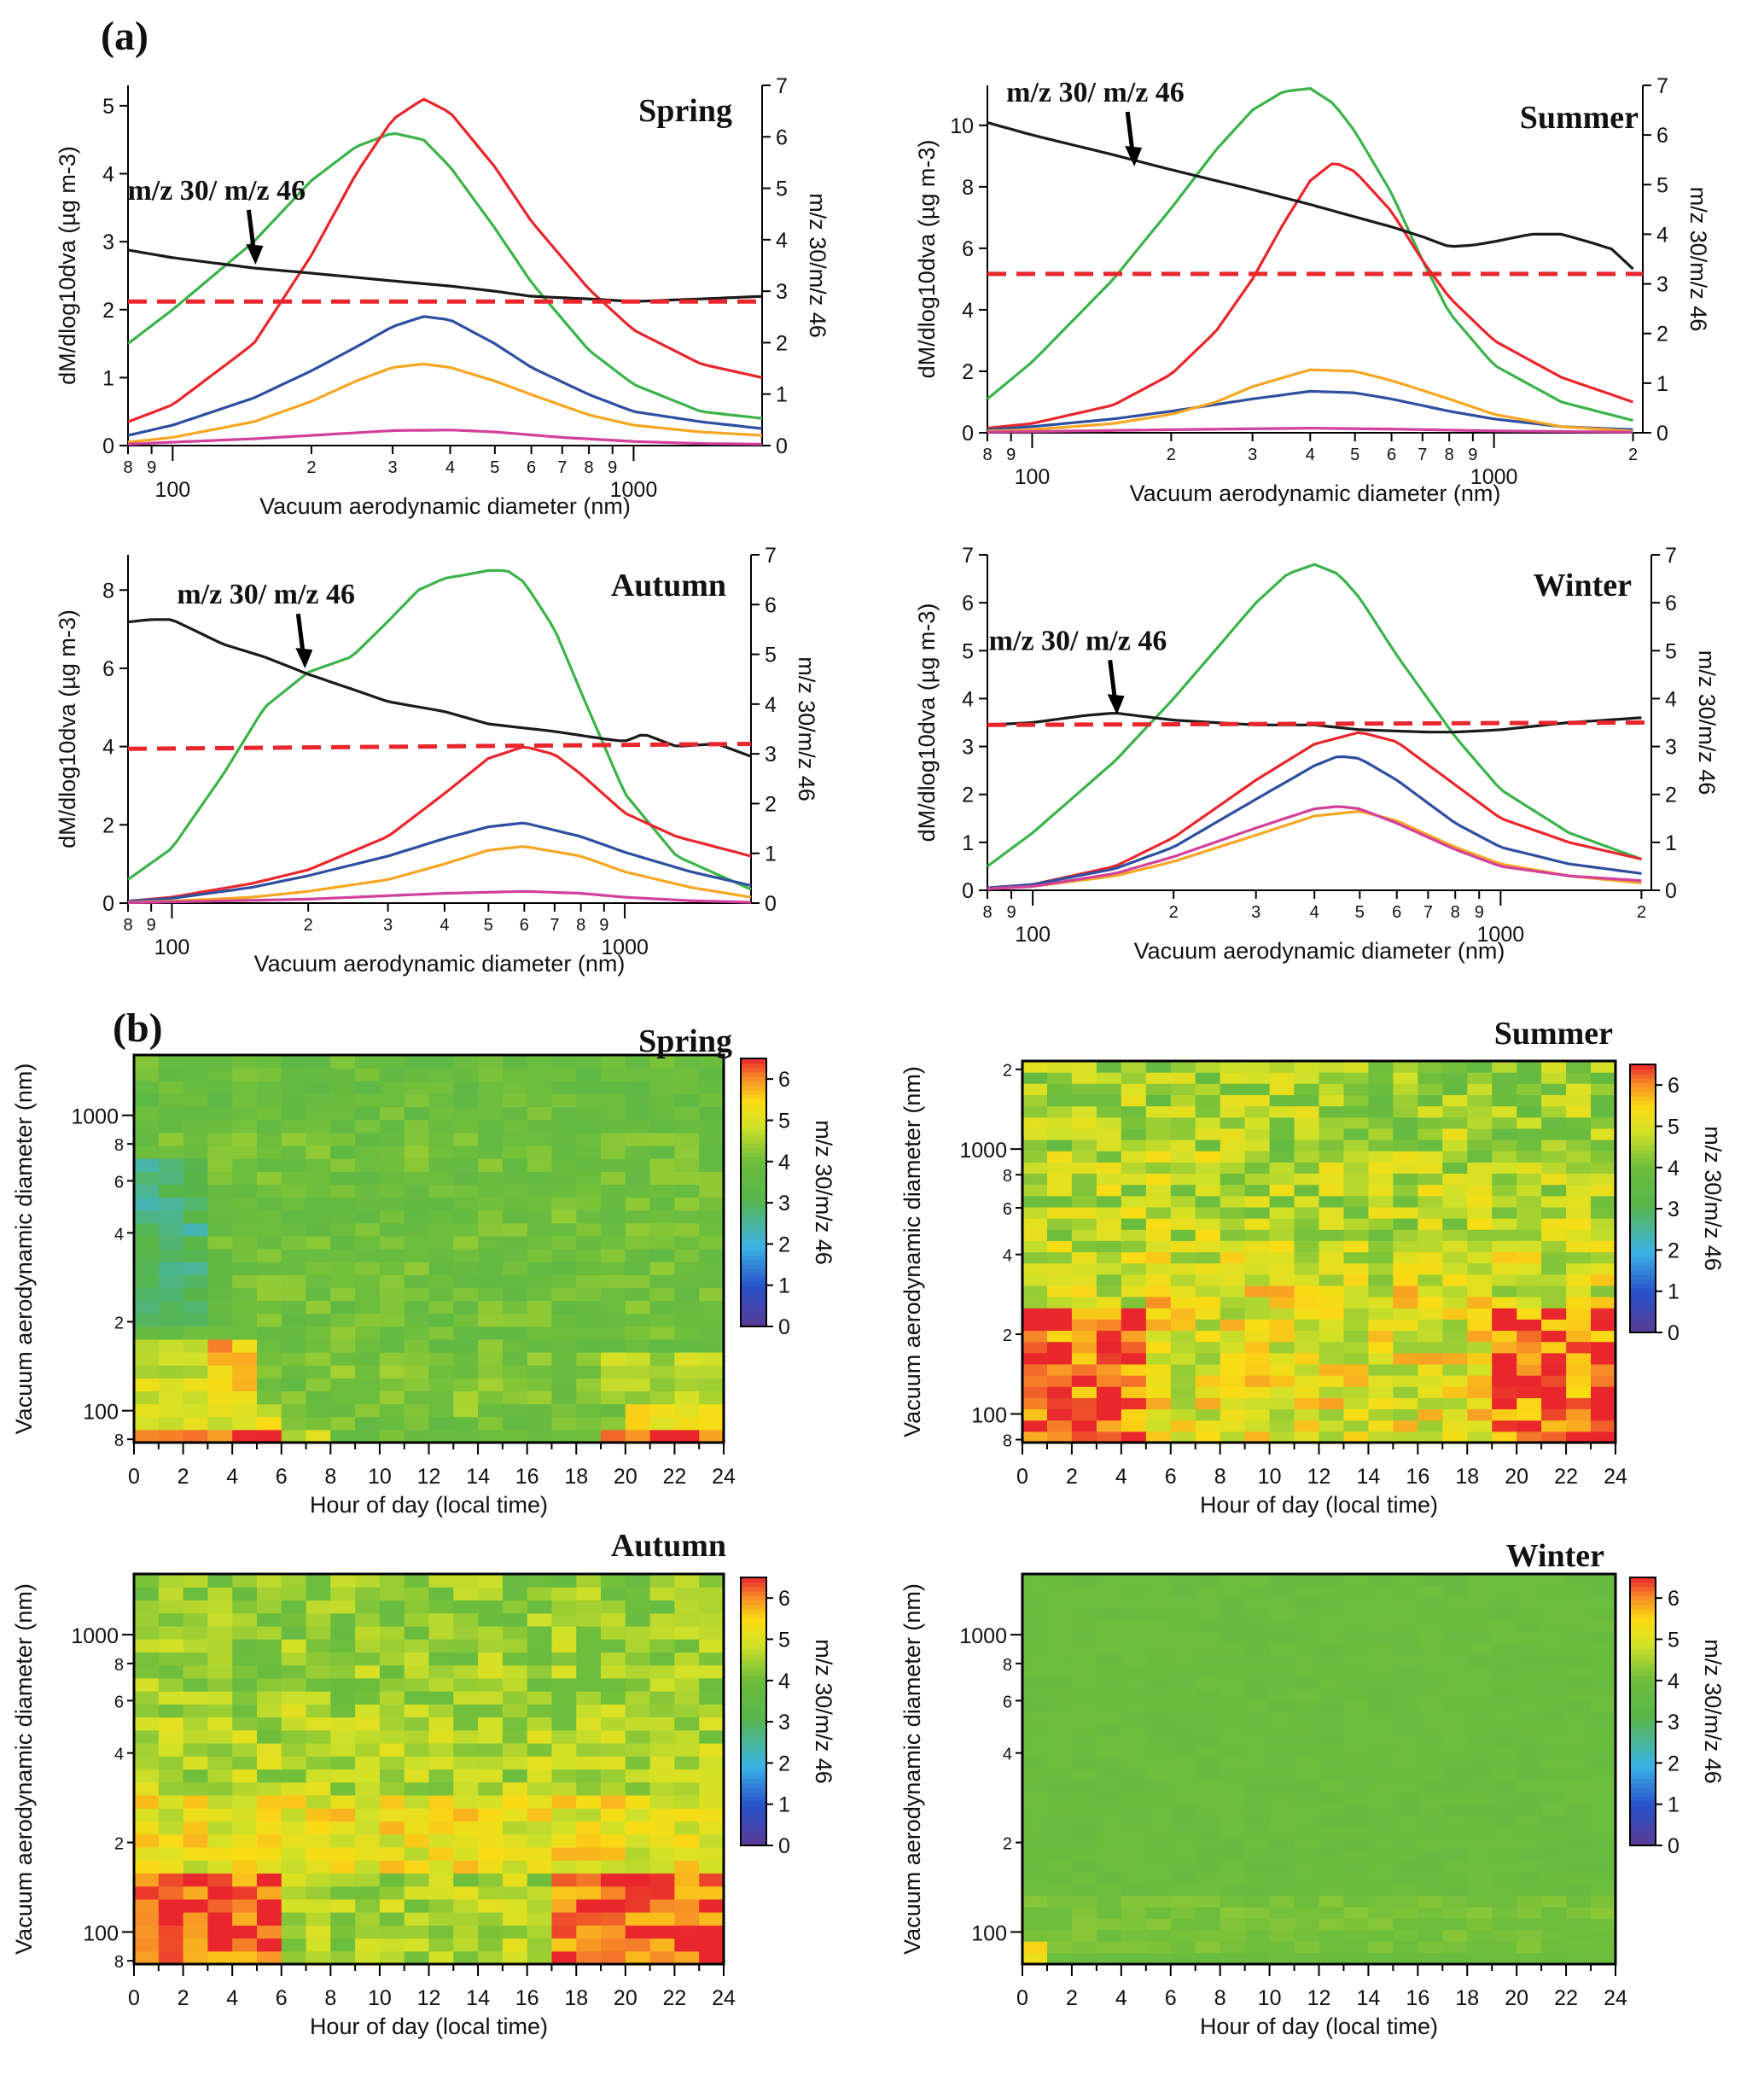  I want to click on x-tick-label: 22, so click(1566, 1998).